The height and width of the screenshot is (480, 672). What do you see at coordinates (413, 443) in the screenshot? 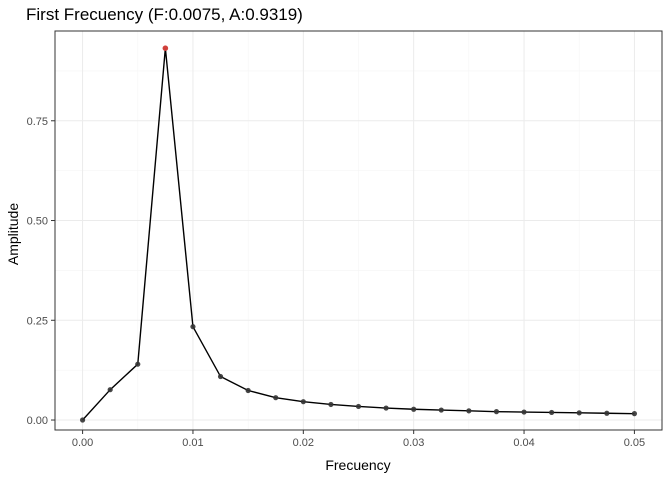
I see `x-tick-label: 0.03` at bounding box center [413, 443].